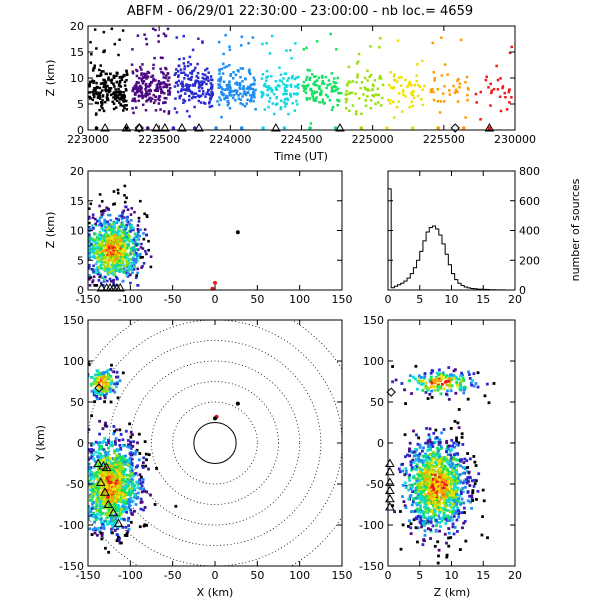  What do you see at coordinates (257, 575) in the screenshot?
I see `x-y-xtick: 50` at bounding box center [257, 575].